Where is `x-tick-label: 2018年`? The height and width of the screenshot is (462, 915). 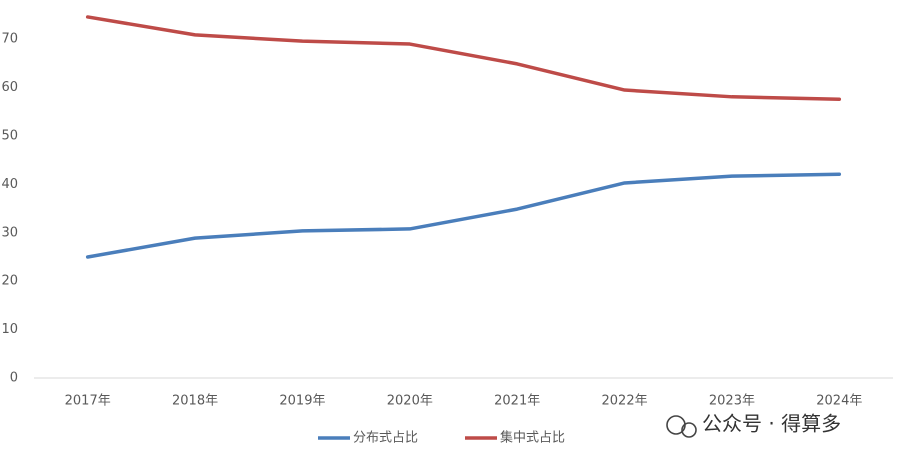
x-tick-label: 2018年 is located at coordinates (195, 401).